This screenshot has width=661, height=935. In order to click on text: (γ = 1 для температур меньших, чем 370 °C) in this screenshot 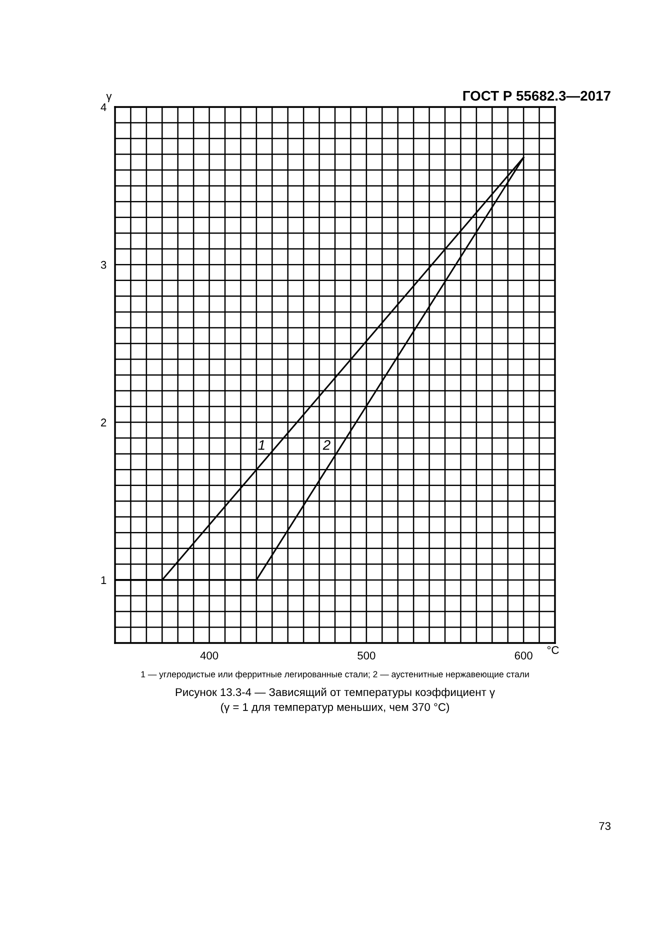, I will do `click(335, 708)`.